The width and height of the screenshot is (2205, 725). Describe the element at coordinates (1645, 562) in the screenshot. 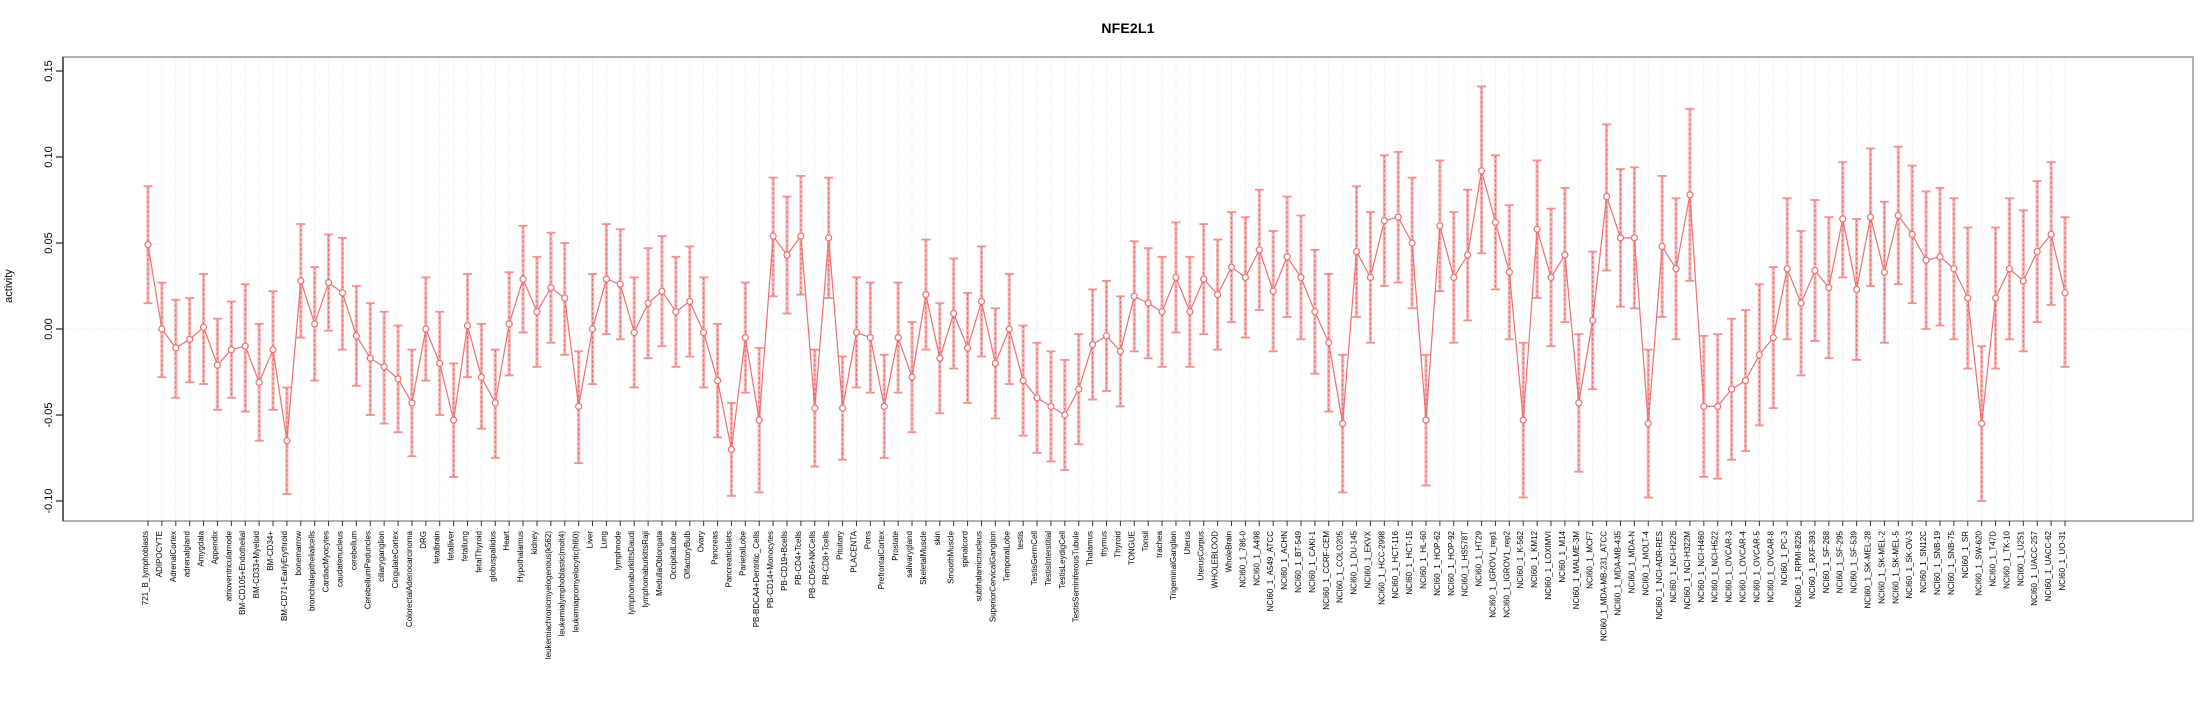

I see `x-category-label: NCI60_1_MOLT-4` at that location.